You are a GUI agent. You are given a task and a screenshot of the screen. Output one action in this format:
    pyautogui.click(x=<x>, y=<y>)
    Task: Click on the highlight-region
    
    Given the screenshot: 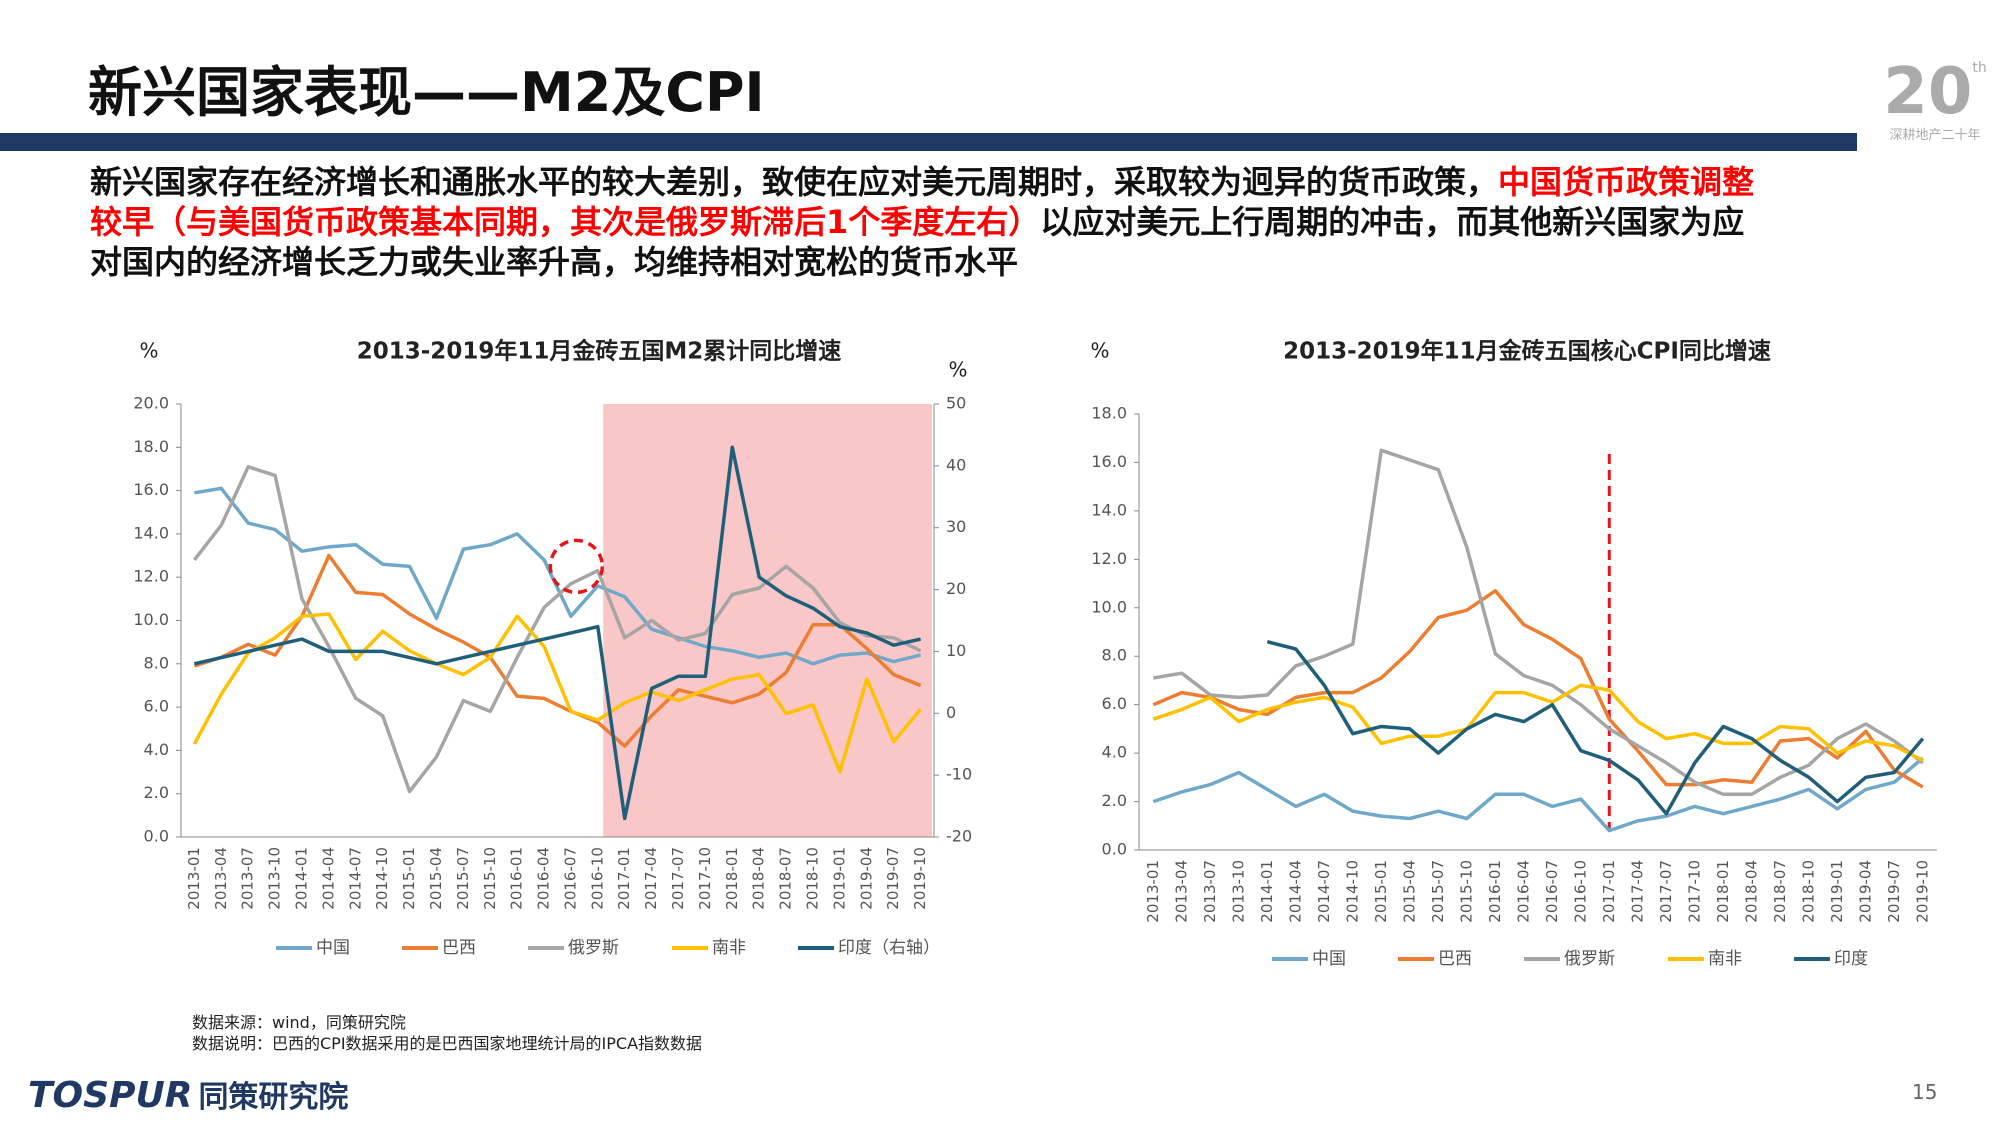 What is the action you would take?
    pyautogui.click(x=767, y=620)
    